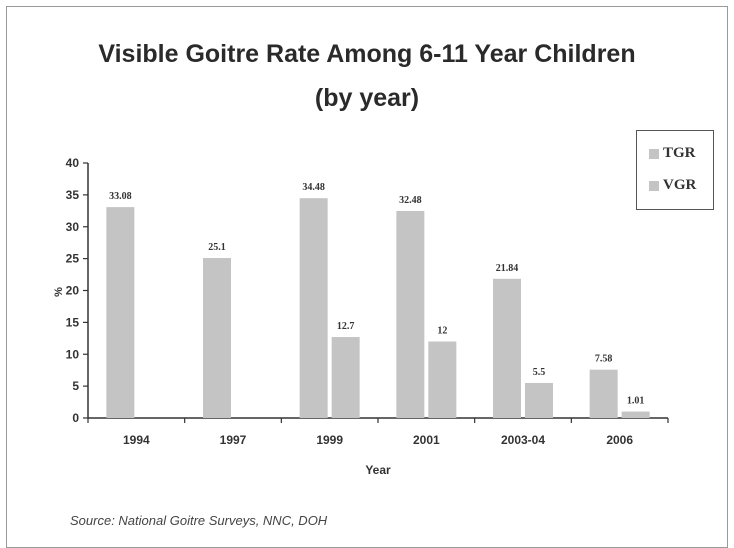 Image resolution: width=734 pixels, height=548 pixels. What do you see at coordinates (523, 440) in the screenshot?
I see `x-tick-label: 2003-04` at bounding box center [523, 440].